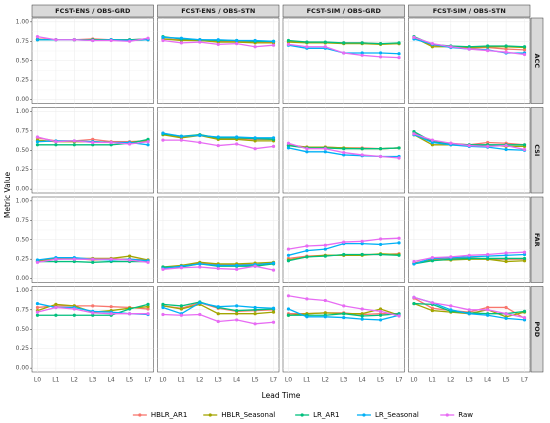  Describe the element at coordinates (23, 60) in the screenshot. I see `y-tick-label: 0.50` at that location.